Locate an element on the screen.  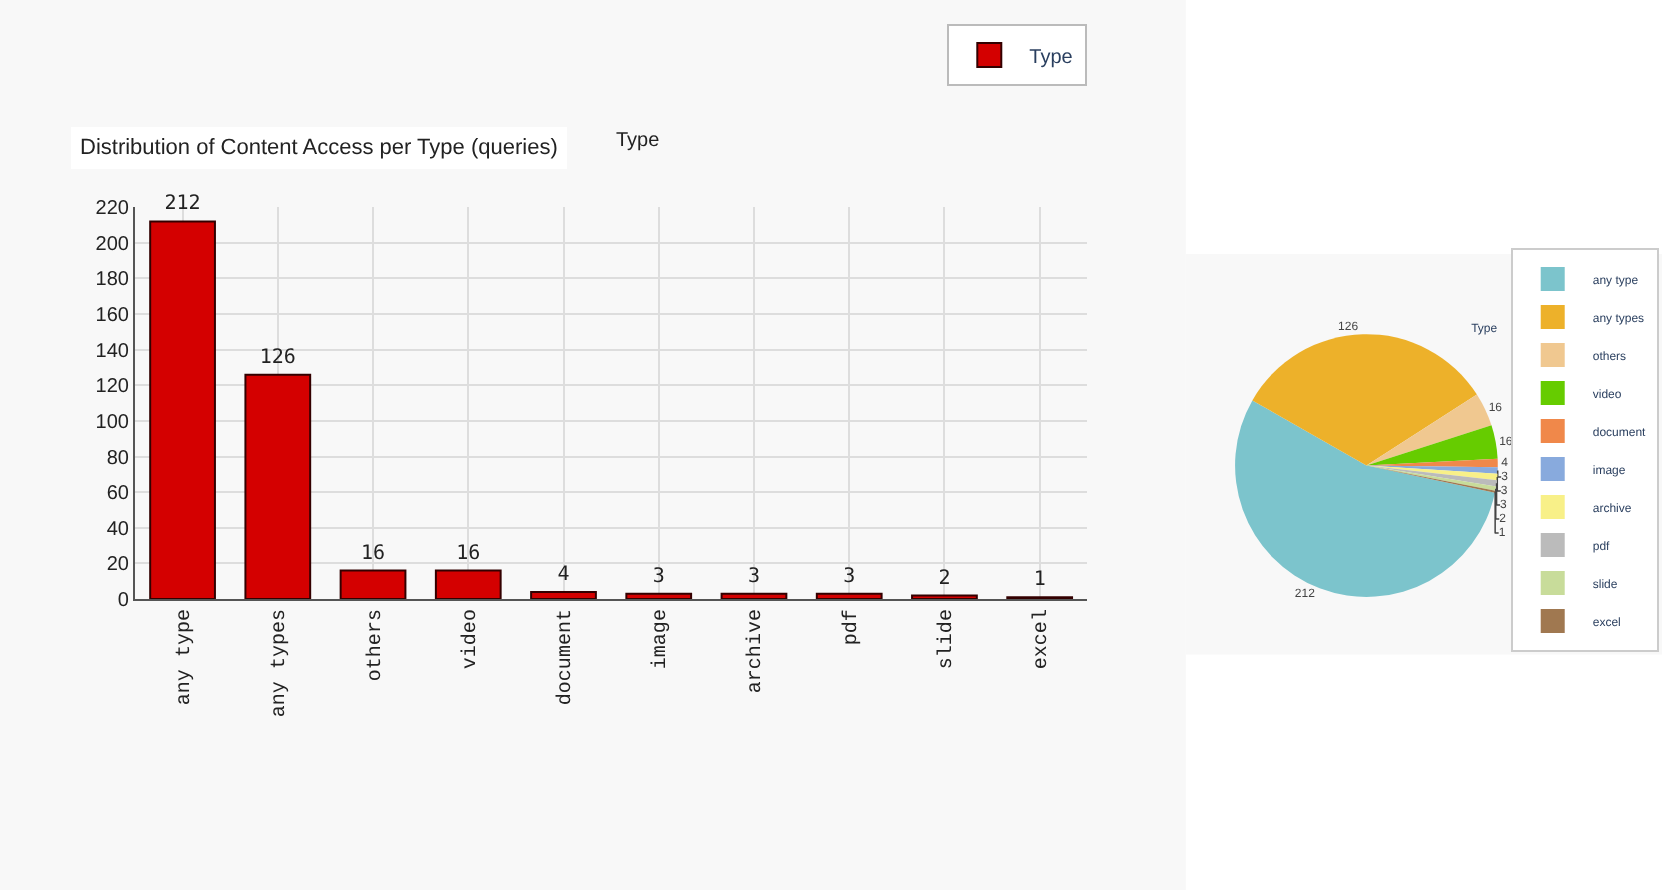
y-tick-label: 200 is located at coordinates (112, 244).